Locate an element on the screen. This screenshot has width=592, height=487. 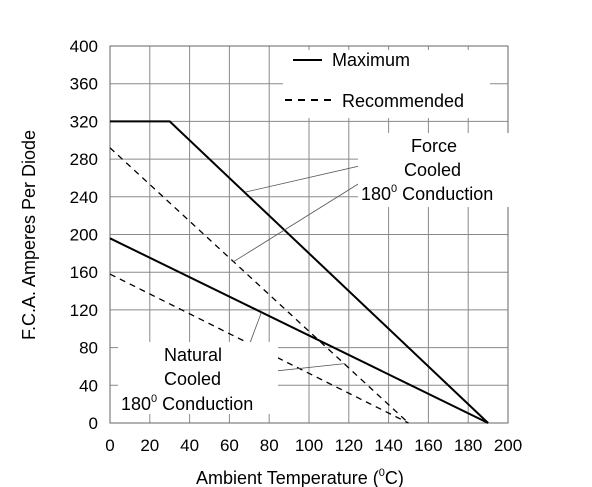
x-tick-label: 160 is located at coordinates (428, 445).